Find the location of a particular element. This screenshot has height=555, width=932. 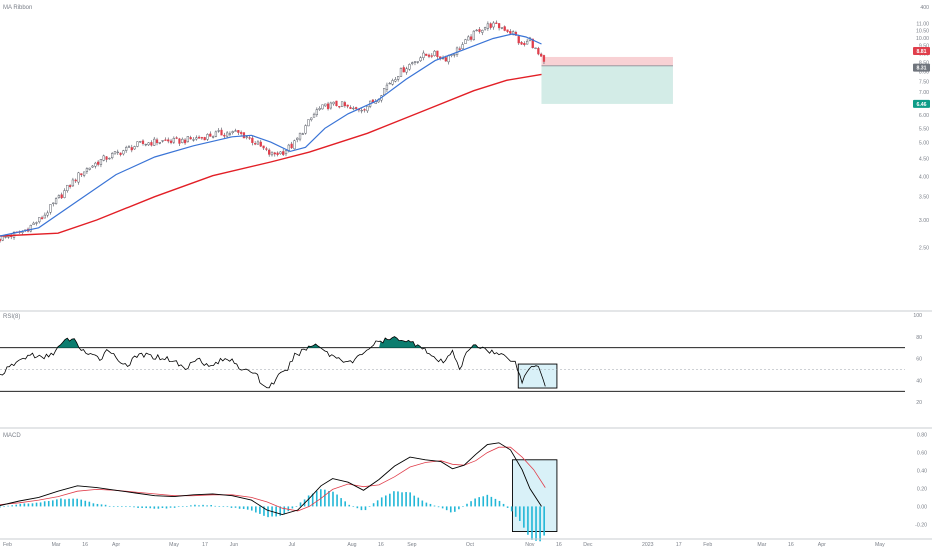

take-profit-zone is located at coordinates (607, 84).